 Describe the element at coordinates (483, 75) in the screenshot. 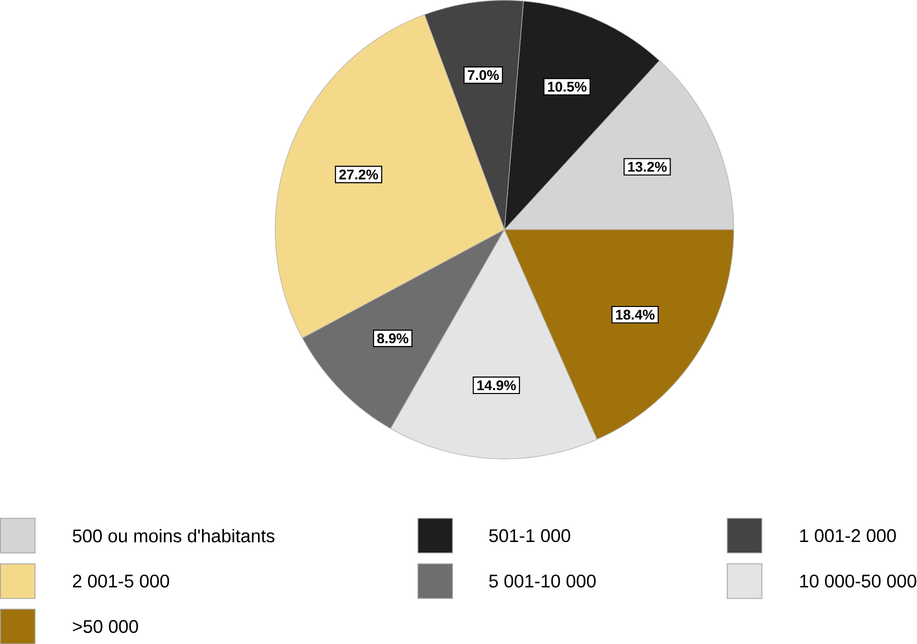

I see `data-label: 7.0%` at that location.